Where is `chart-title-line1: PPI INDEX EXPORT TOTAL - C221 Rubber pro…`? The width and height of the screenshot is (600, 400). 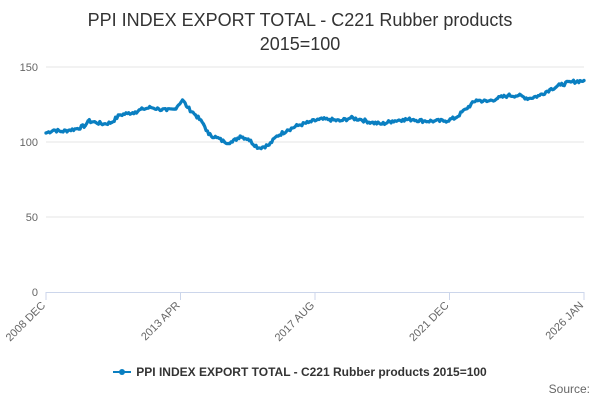 chart-title-line1: PPI INDEX EXPORT TOTAL - C221 Rubber pro… is located at coordinates (300, 20).